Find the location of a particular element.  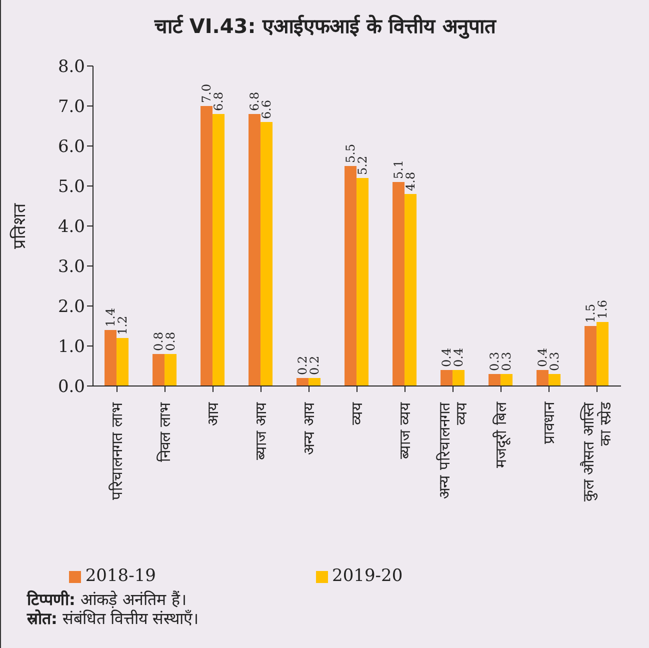

data-label: 1.5 is located at coordinates (591, 313).